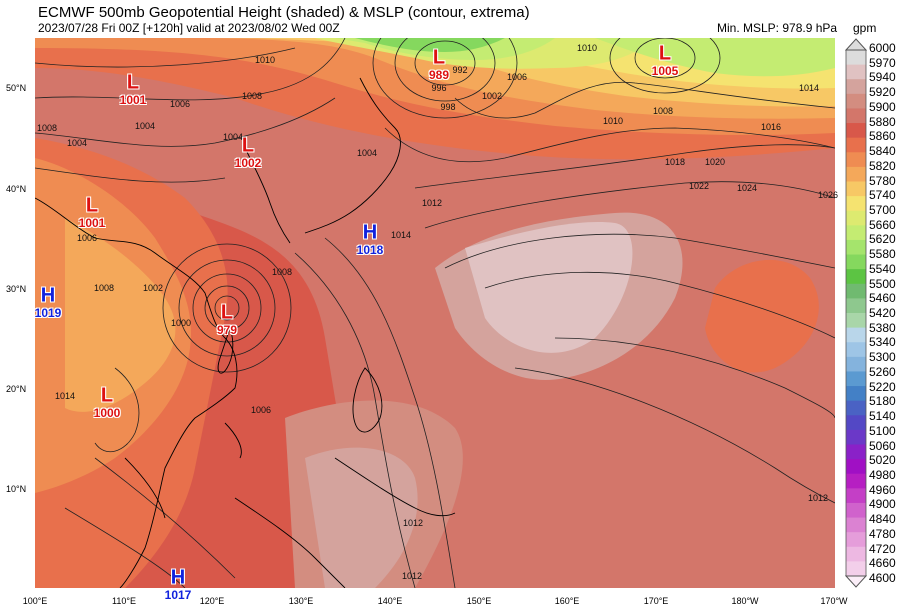 This screenshot has width=904, height=613. I want to click on pressure-center-value: 989, so click(439, 75).